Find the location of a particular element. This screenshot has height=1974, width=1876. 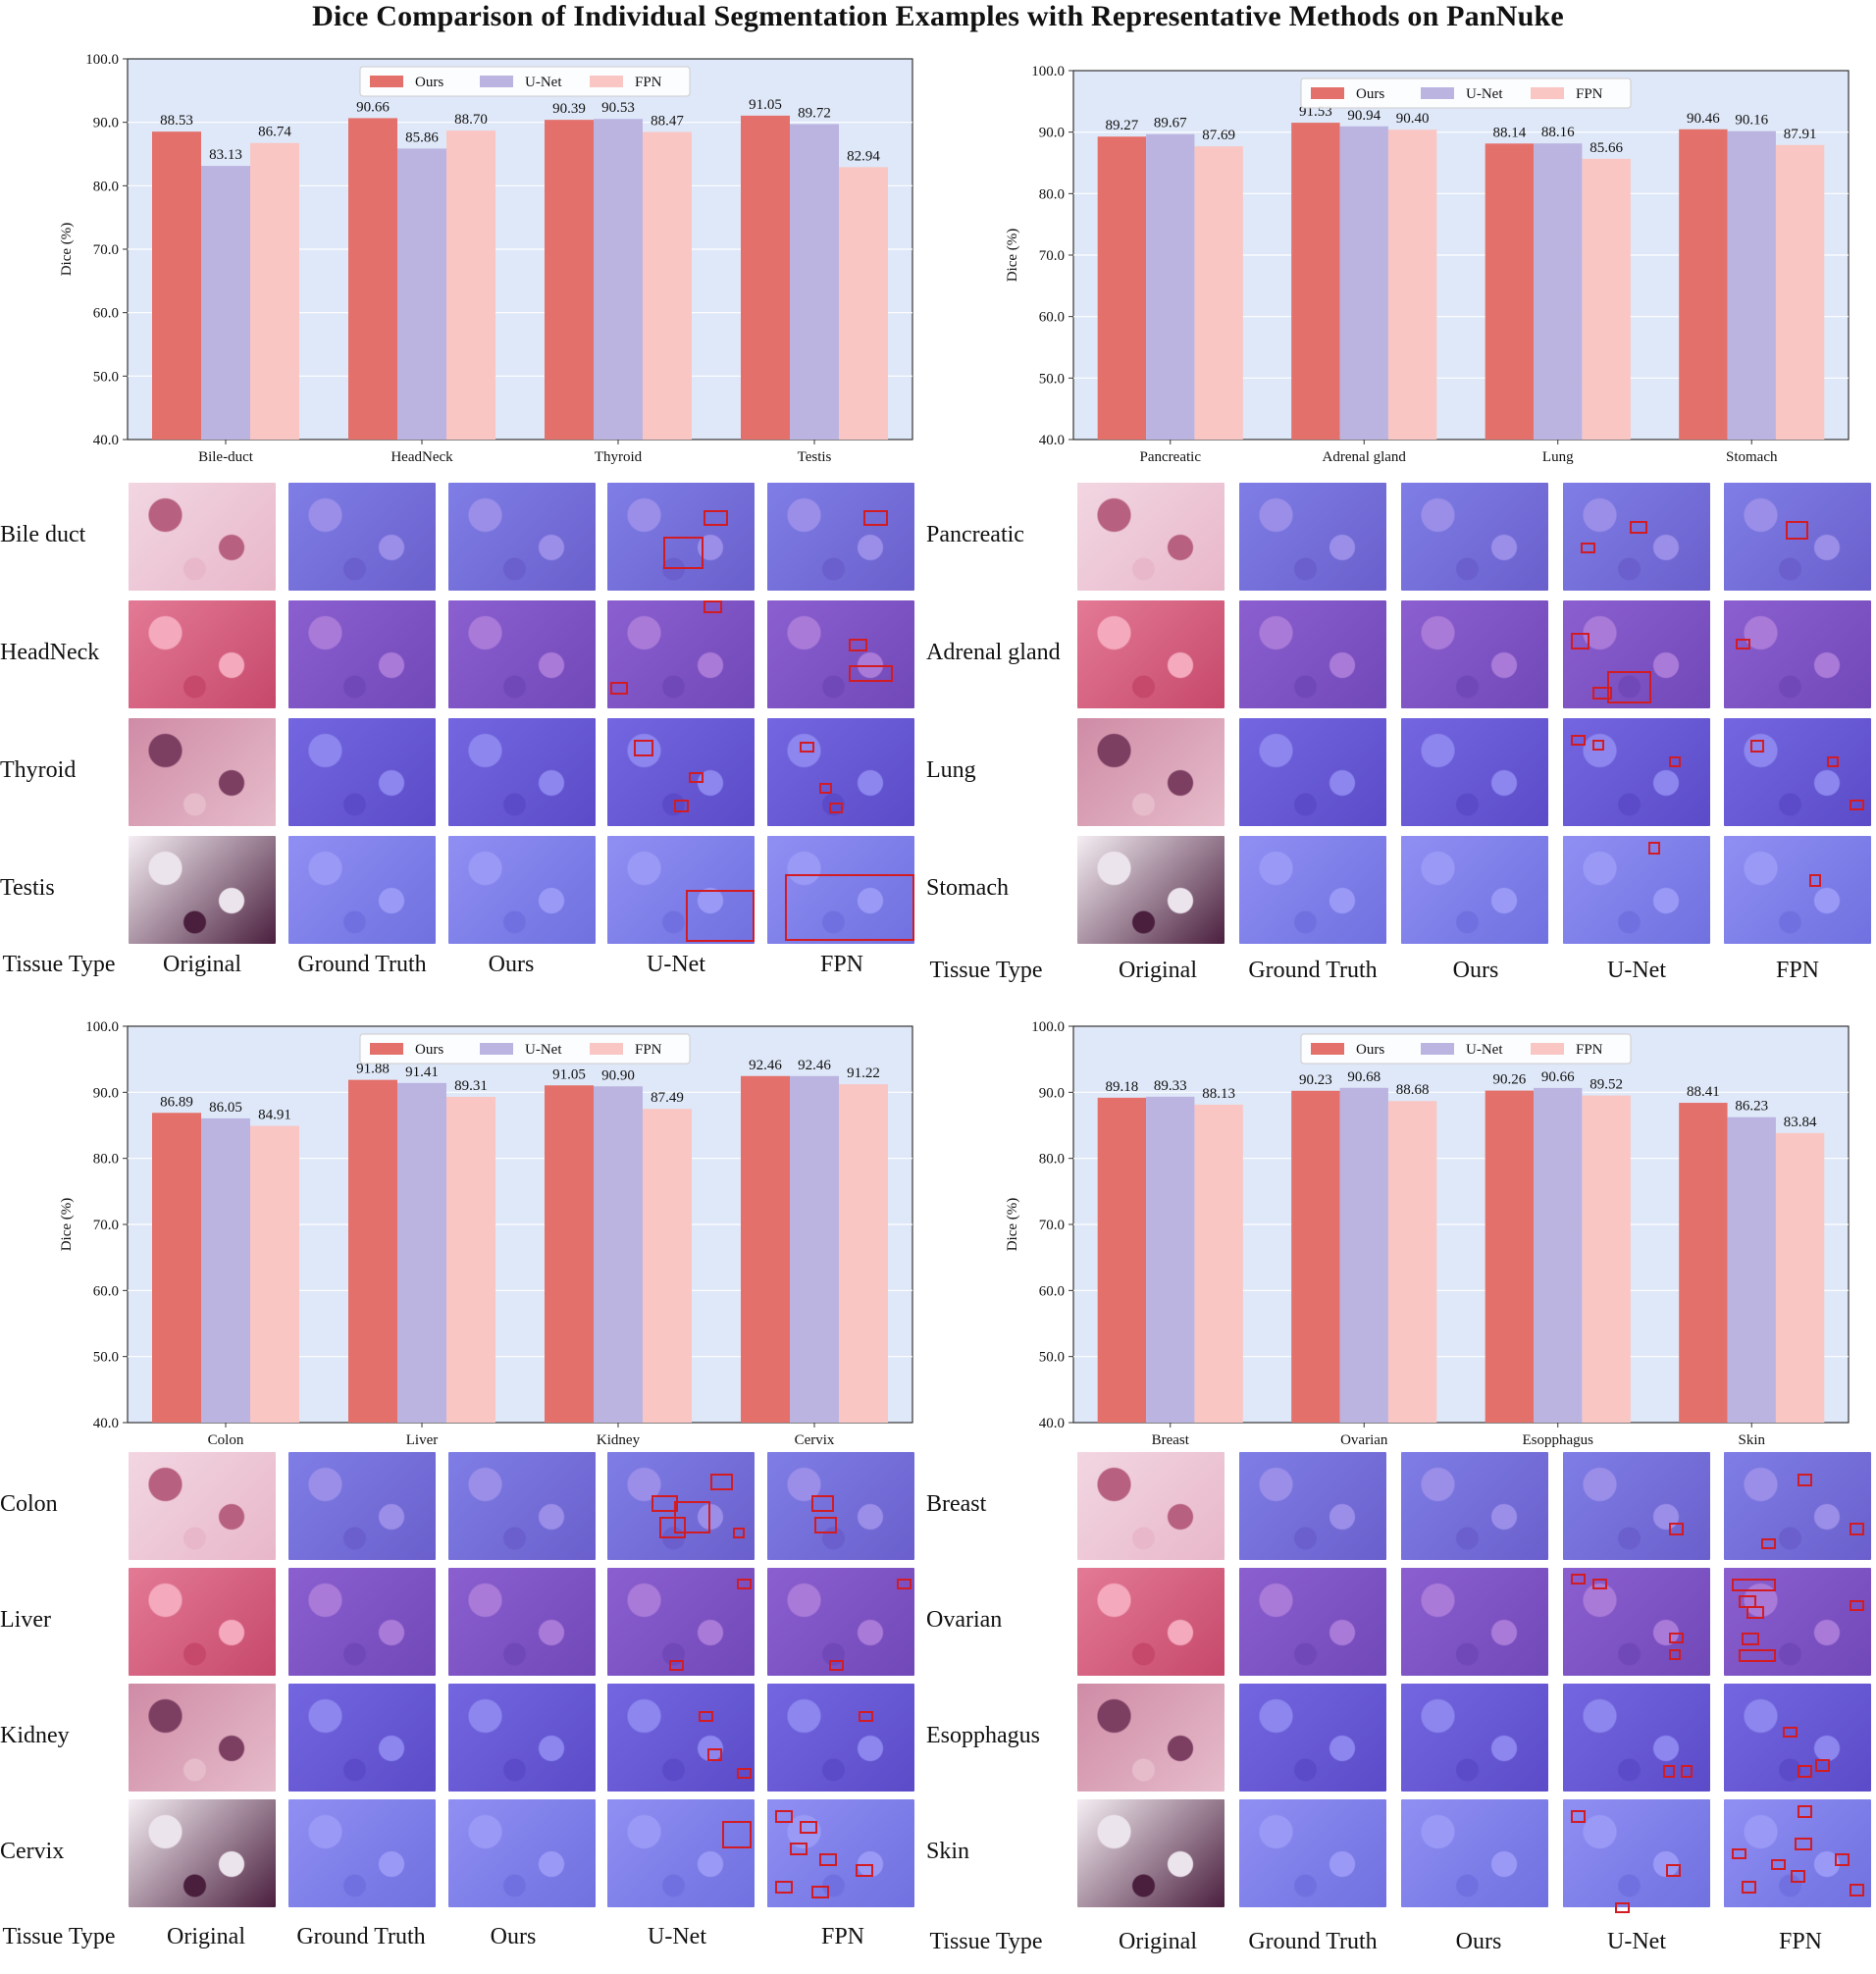

x-tick-label: Esopphagus is located at coordinates (1558, 1440).